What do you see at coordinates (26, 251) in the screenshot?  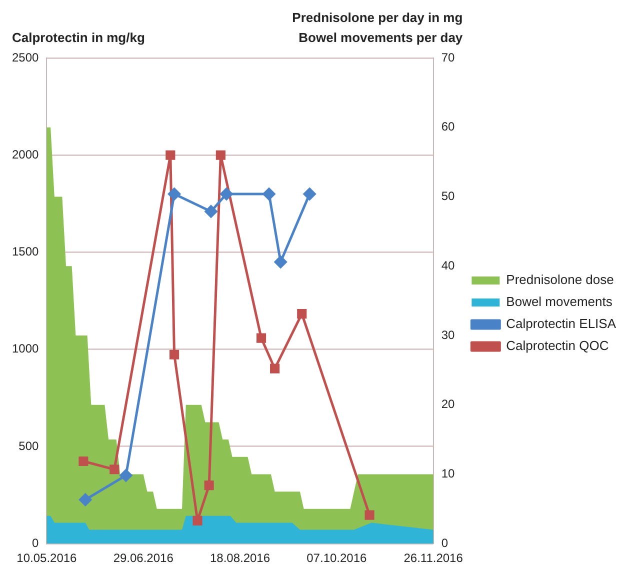 I see `y-tick-label: 1500` at bounding box center [26, 251].